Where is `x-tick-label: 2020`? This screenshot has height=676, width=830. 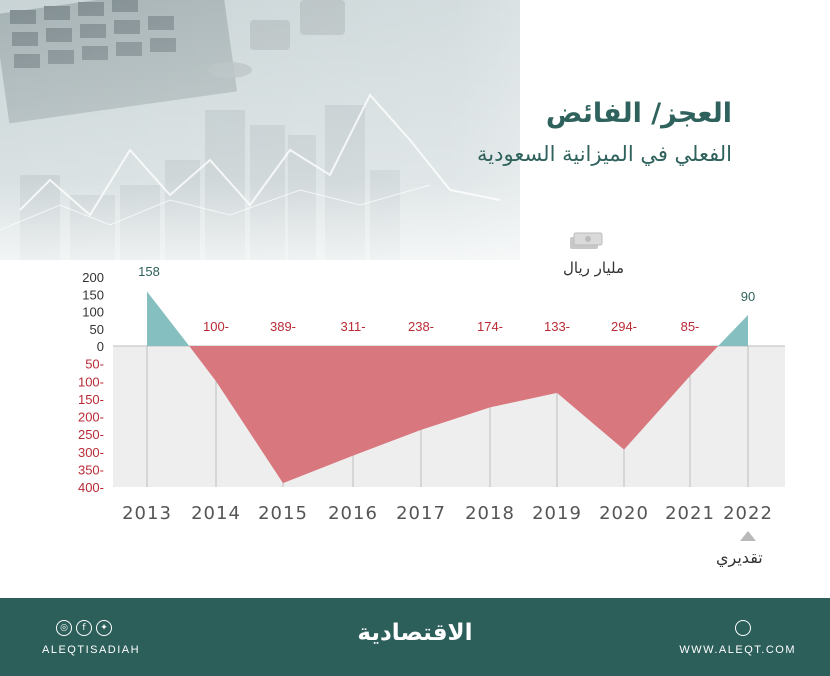
x-tick-label: 2020 is located at coordinates (624, 513).